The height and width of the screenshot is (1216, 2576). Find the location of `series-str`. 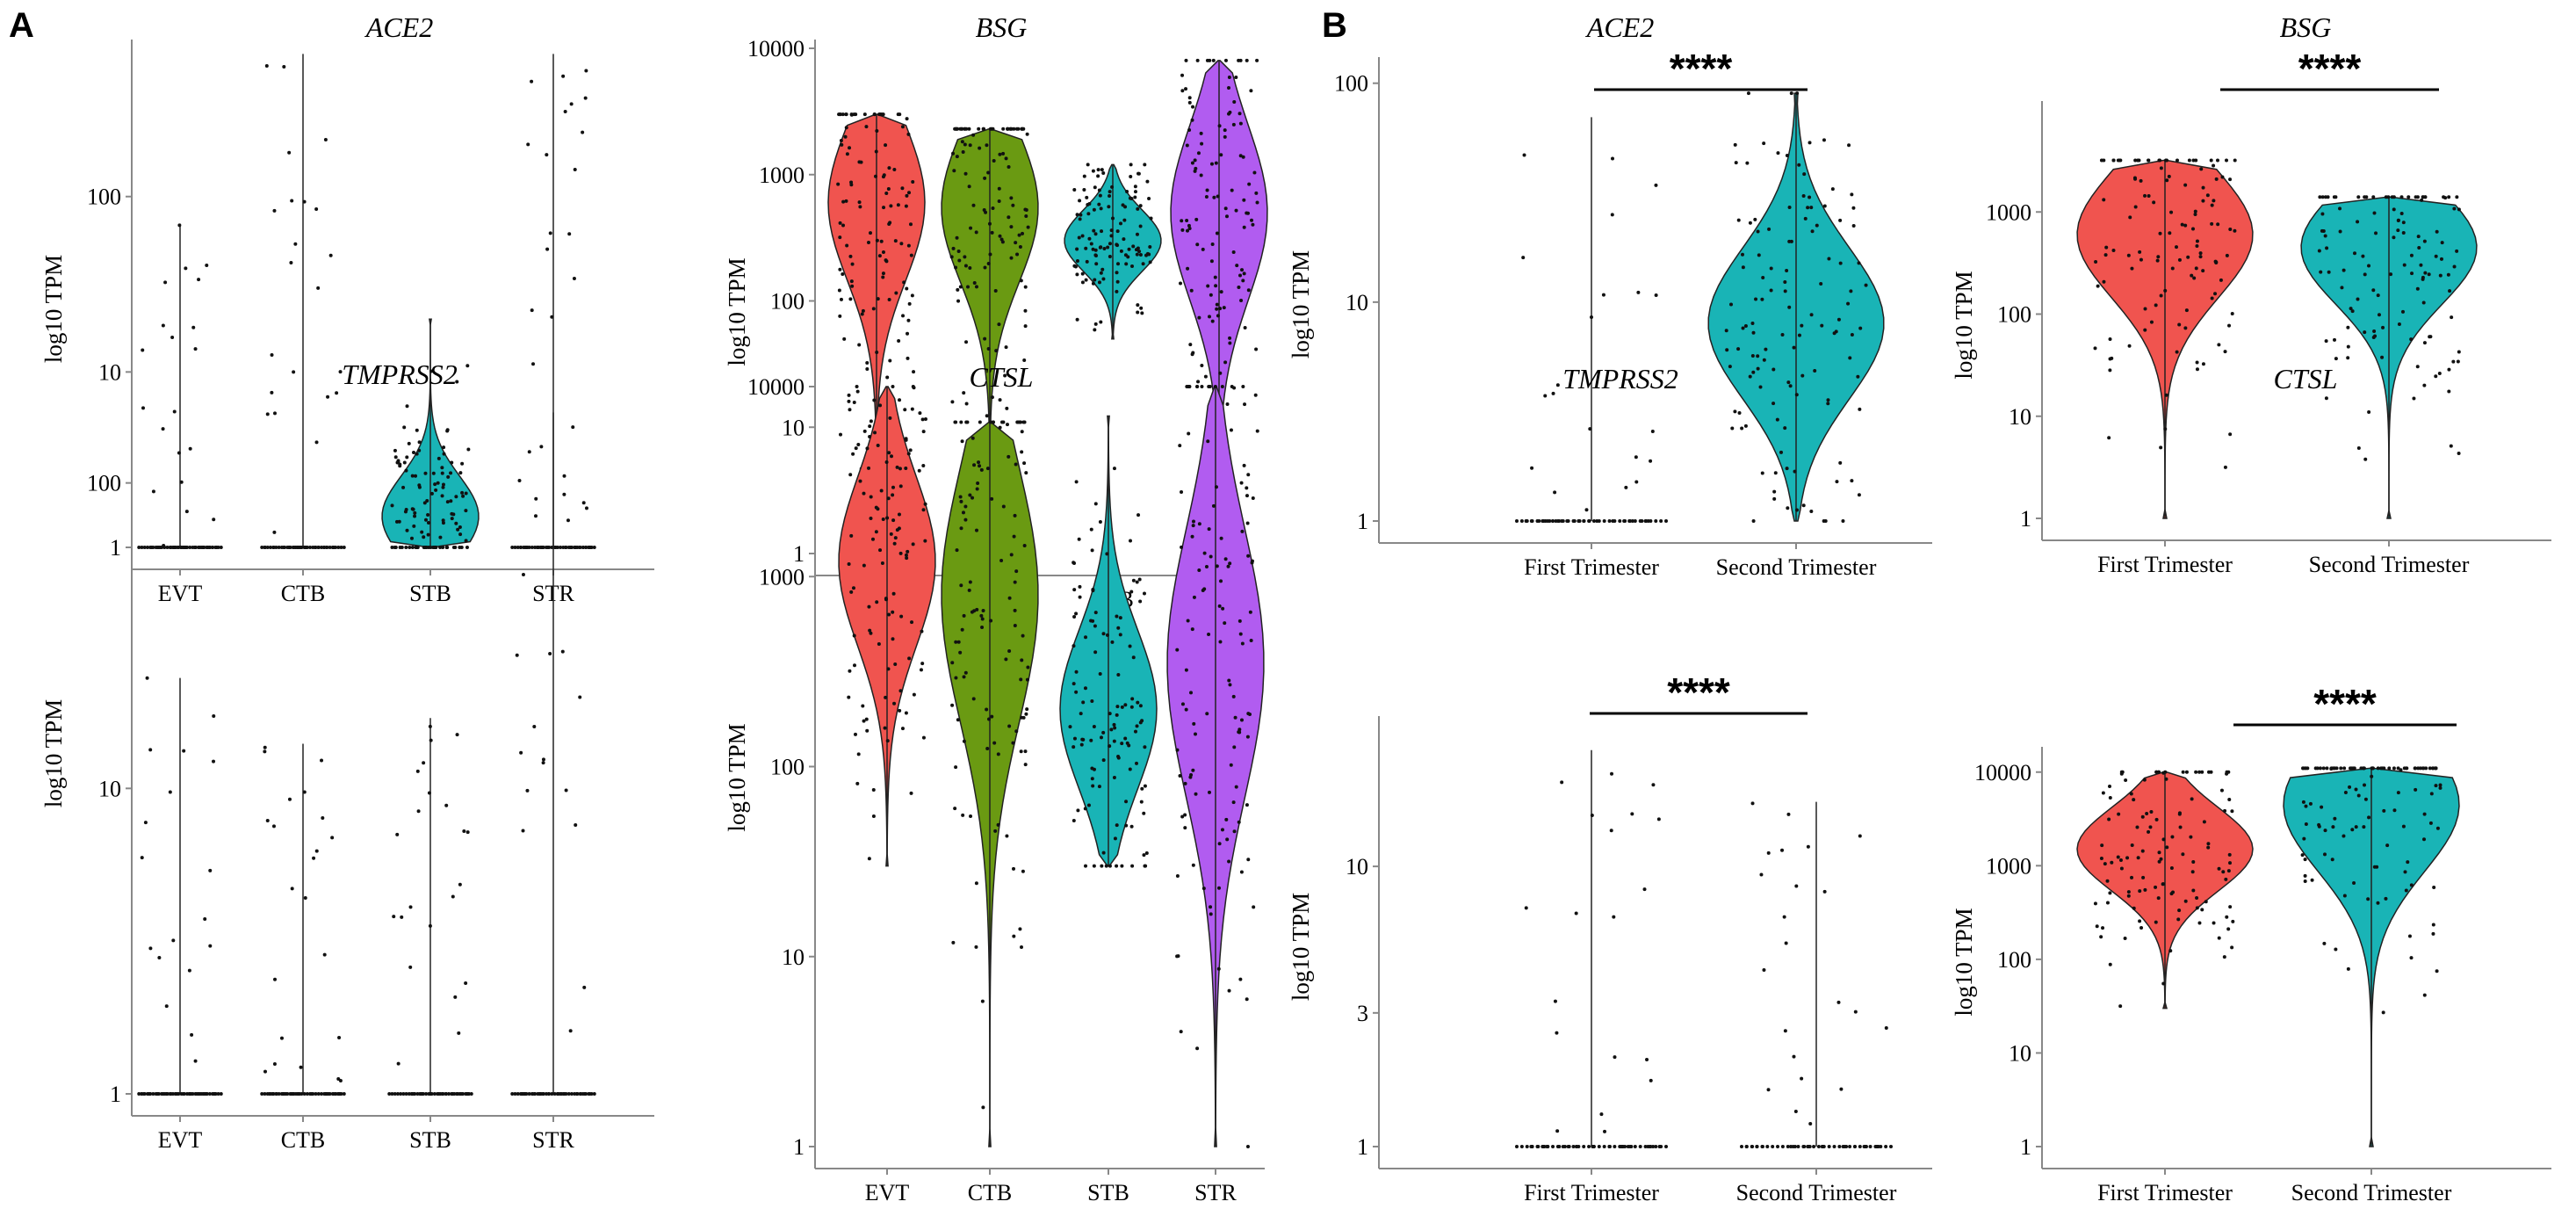

series-str is located at coordinates (1215, 766).